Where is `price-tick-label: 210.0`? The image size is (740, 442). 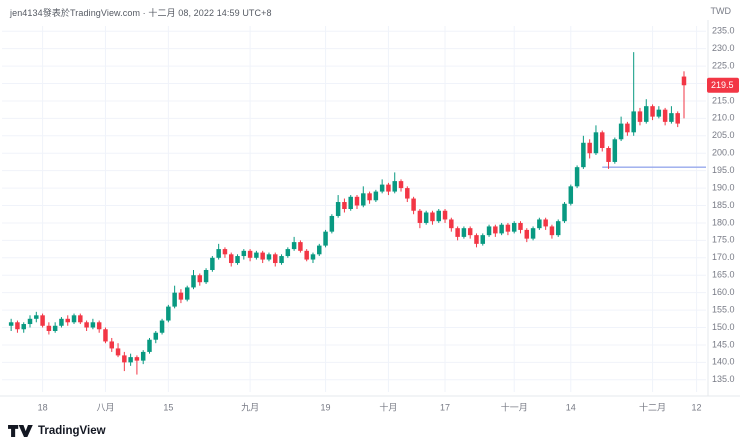 price-tick-label: 210.0 is located at coordinates (723, 118).